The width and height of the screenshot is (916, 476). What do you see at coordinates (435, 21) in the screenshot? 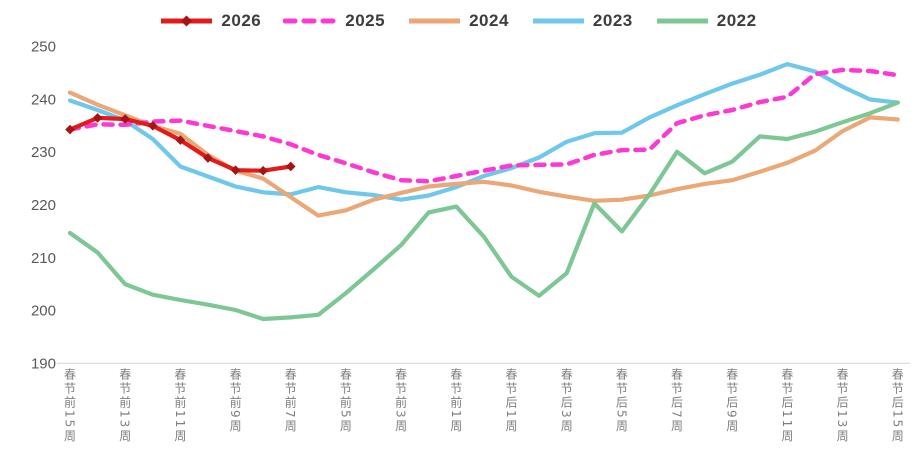
I see `legend-swatch-2024` at bounding box center [435, 21].